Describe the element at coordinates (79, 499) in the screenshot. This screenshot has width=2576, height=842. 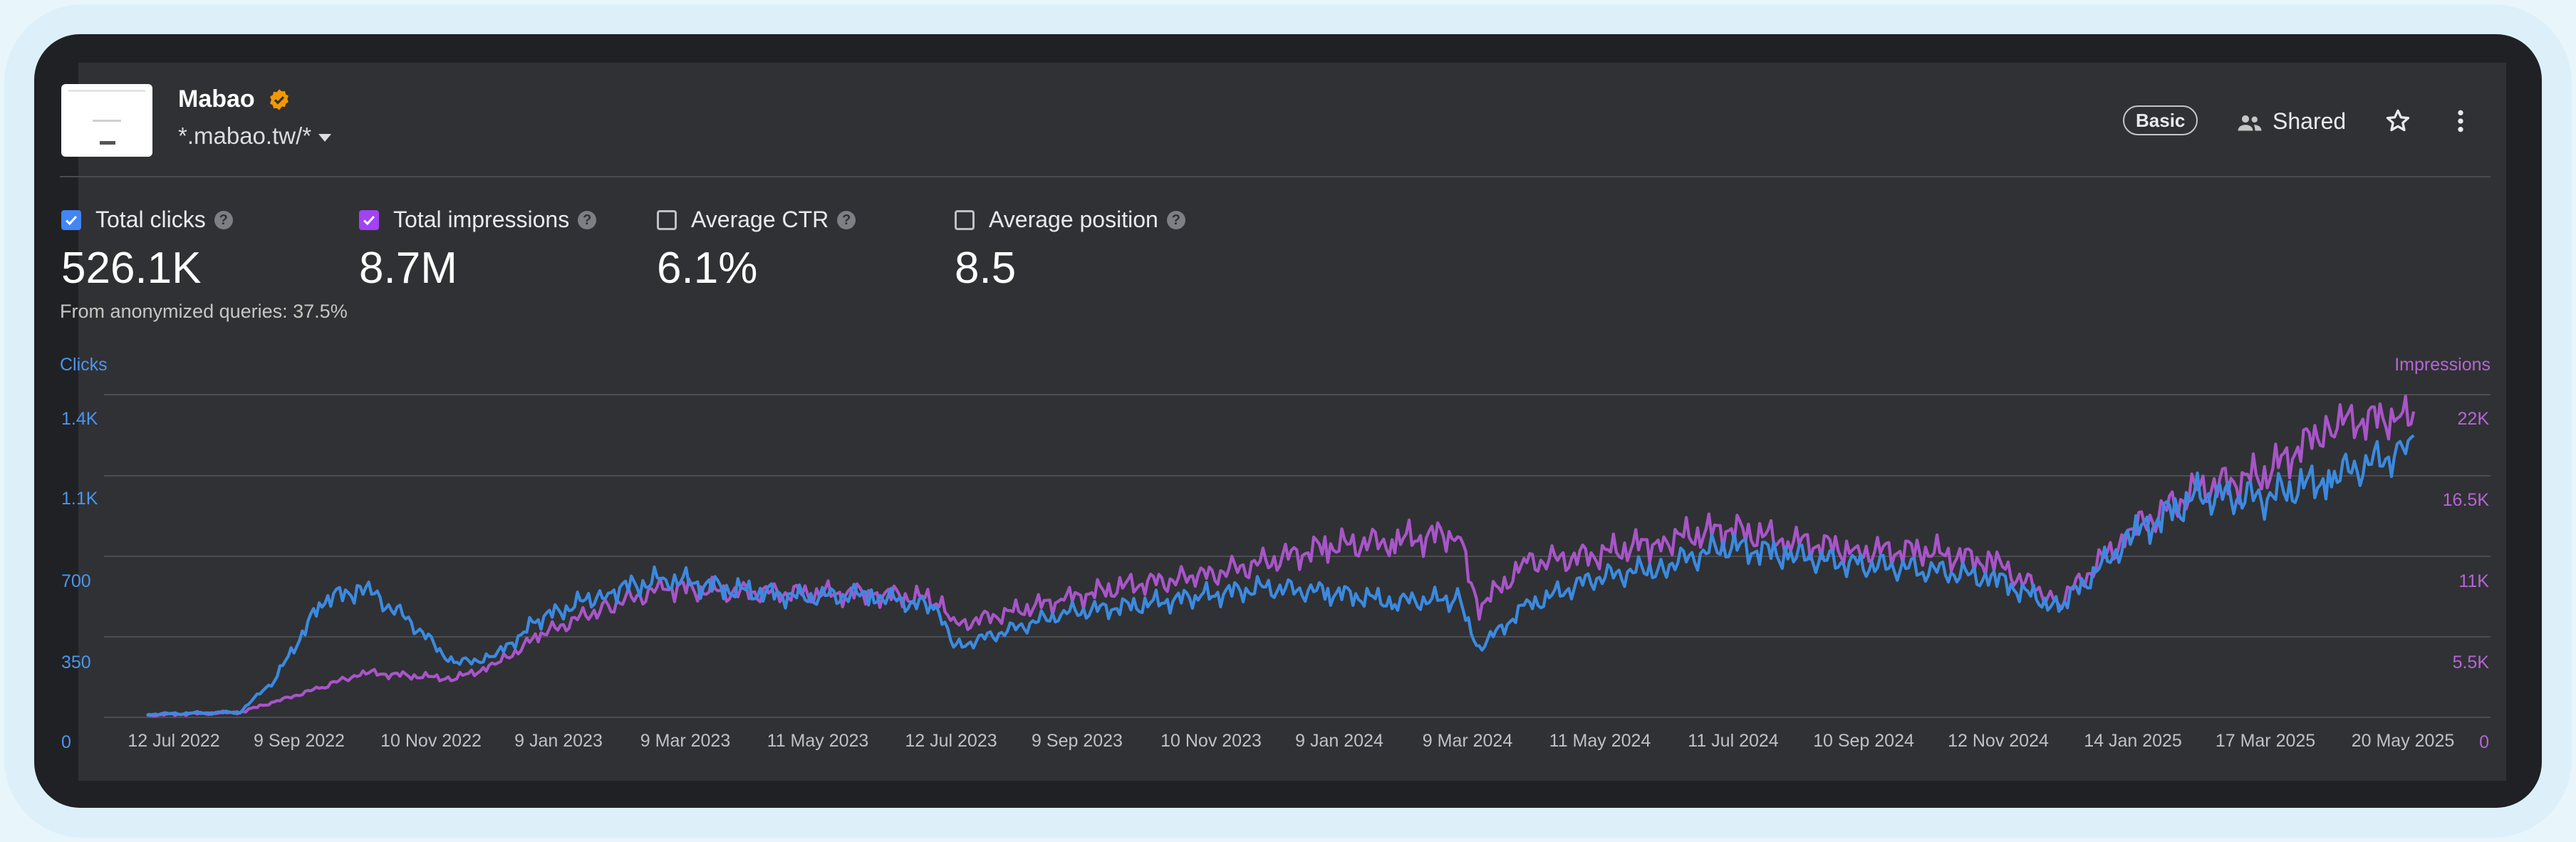
I see `left-tick-label: 1.1K` at that location.